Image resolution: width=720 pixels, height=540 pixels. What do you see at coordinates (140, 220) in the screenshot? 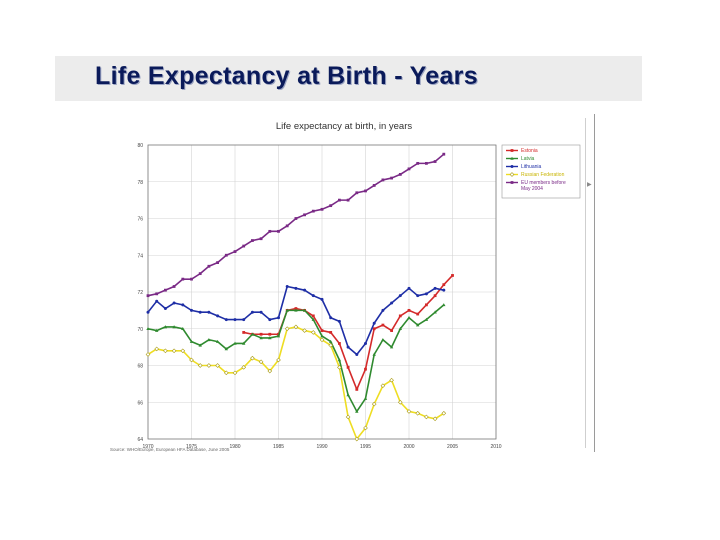
I see `y-tick-label: 76` at bounding box center [140, 220].